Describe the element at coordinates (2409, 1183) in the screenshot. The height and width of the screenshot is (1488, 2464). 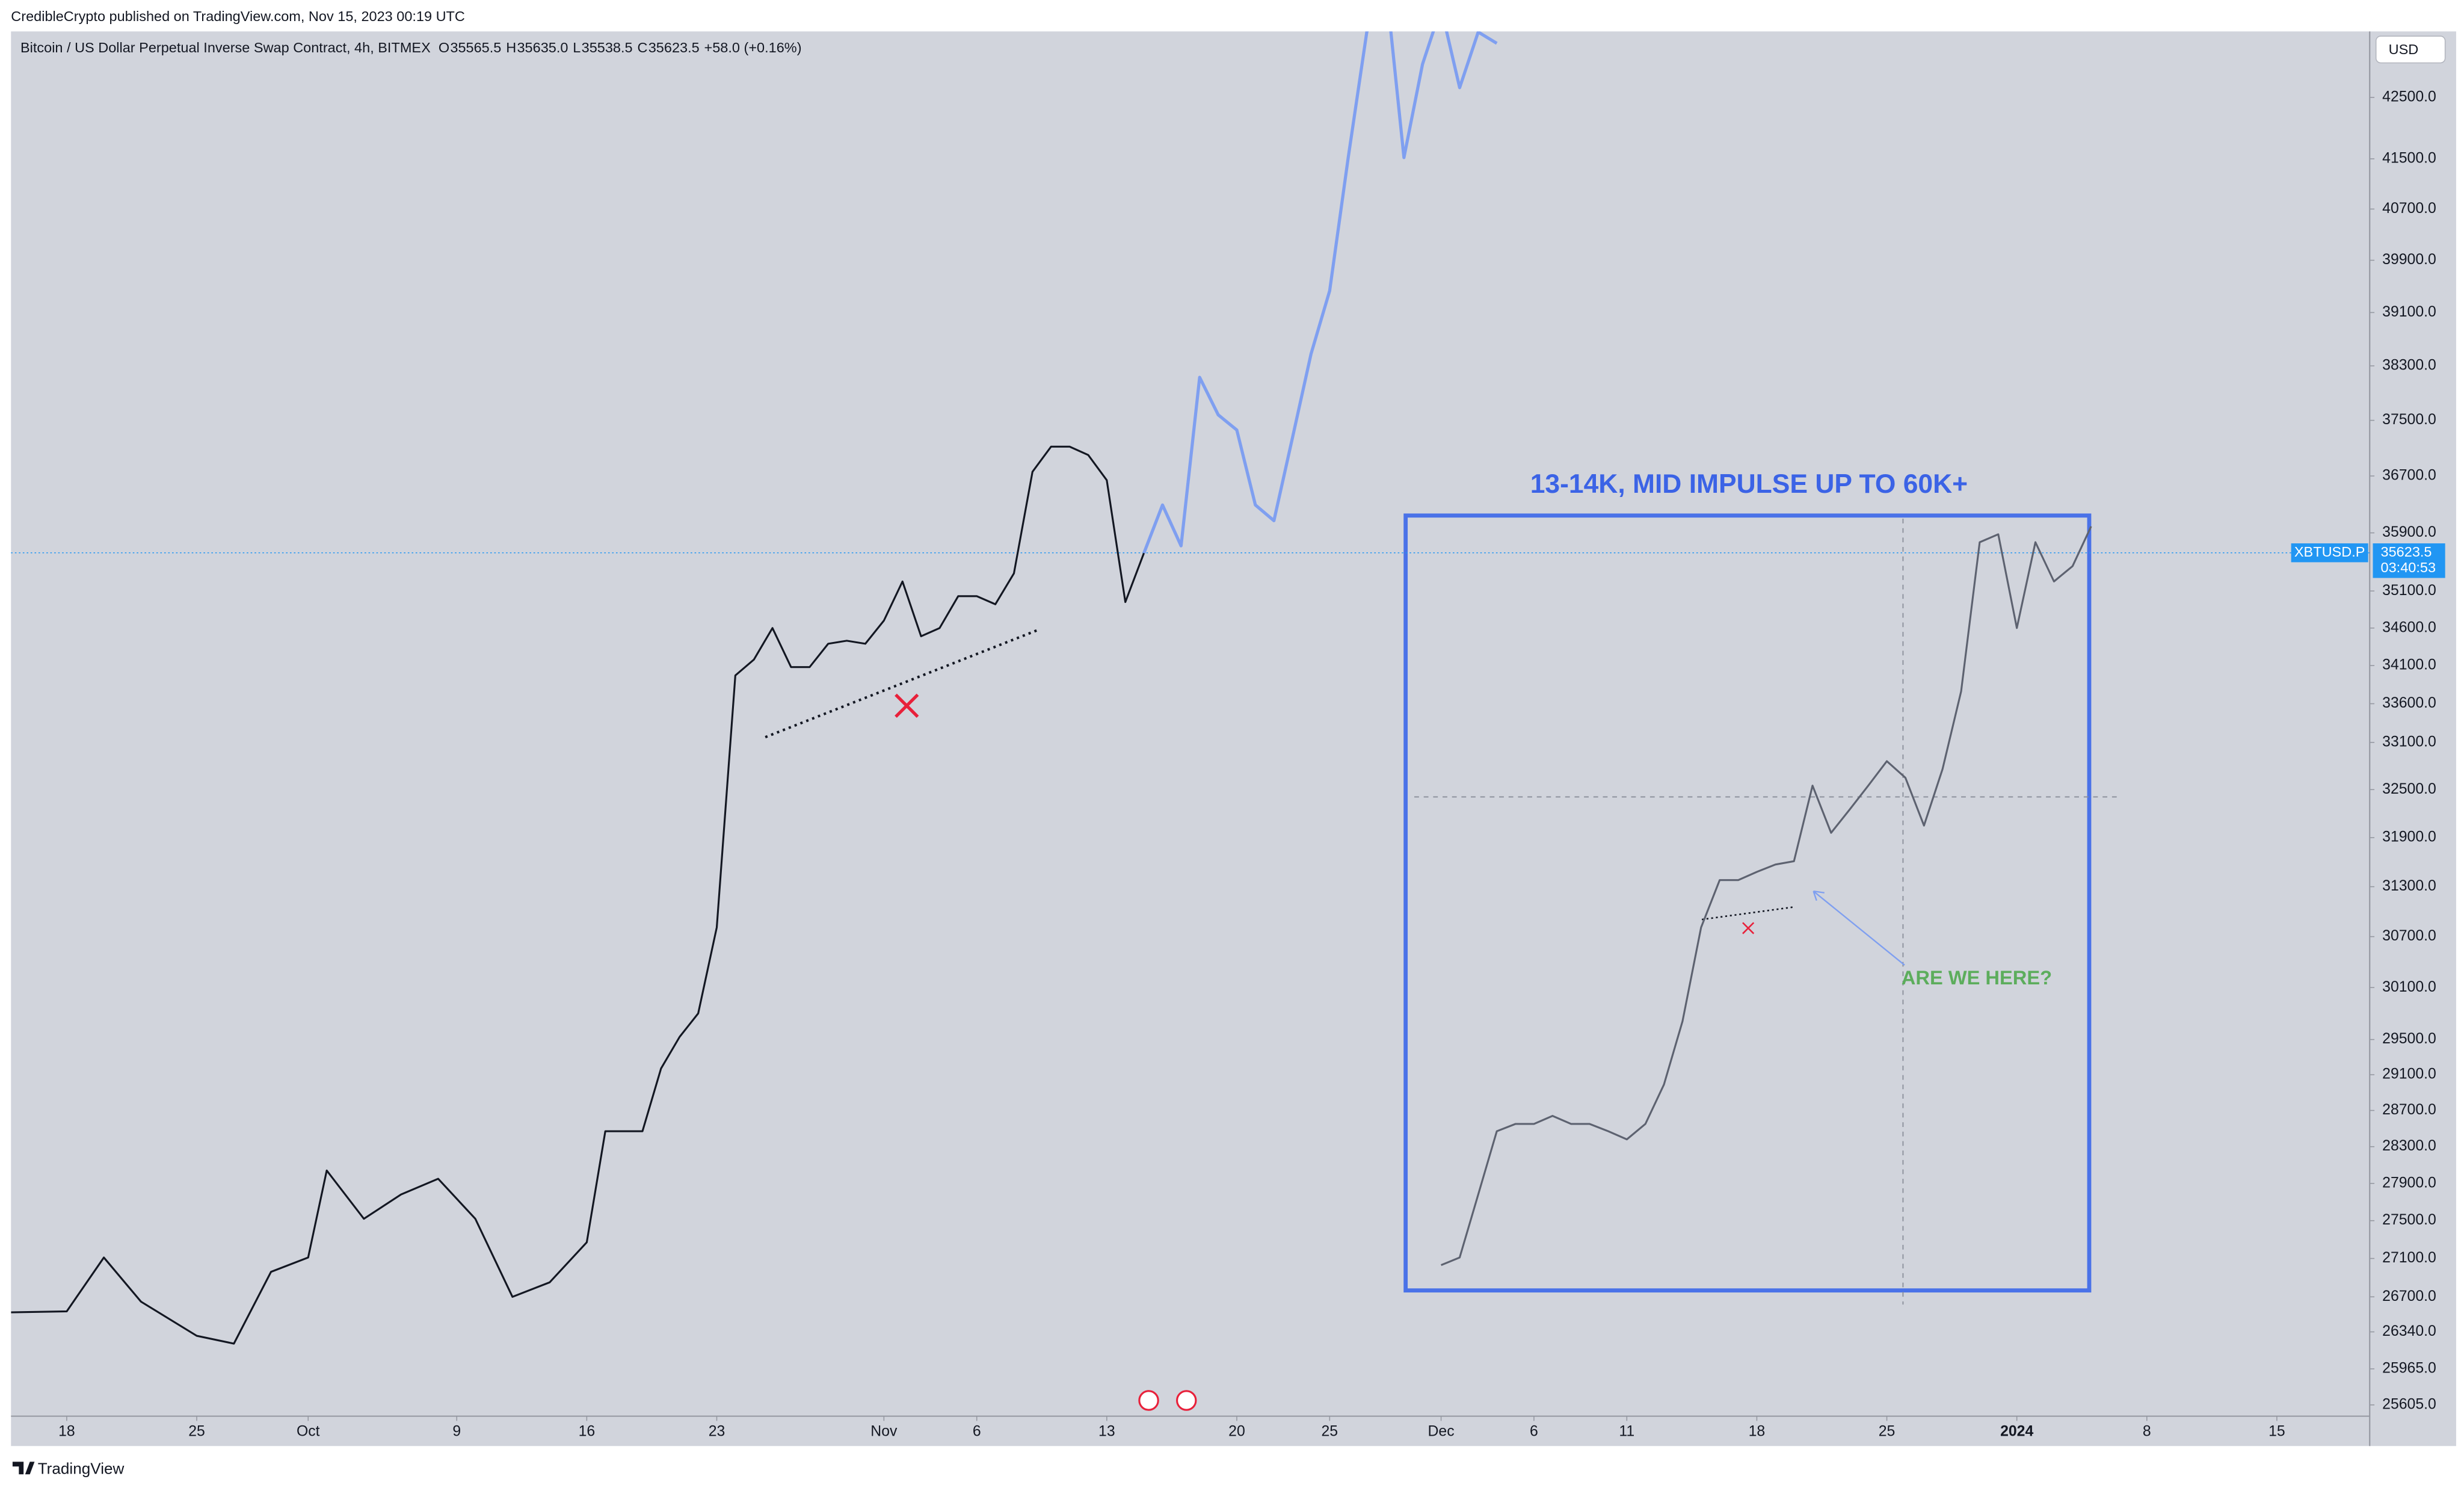
I see `y-tick-label: 27900.0` at that location.